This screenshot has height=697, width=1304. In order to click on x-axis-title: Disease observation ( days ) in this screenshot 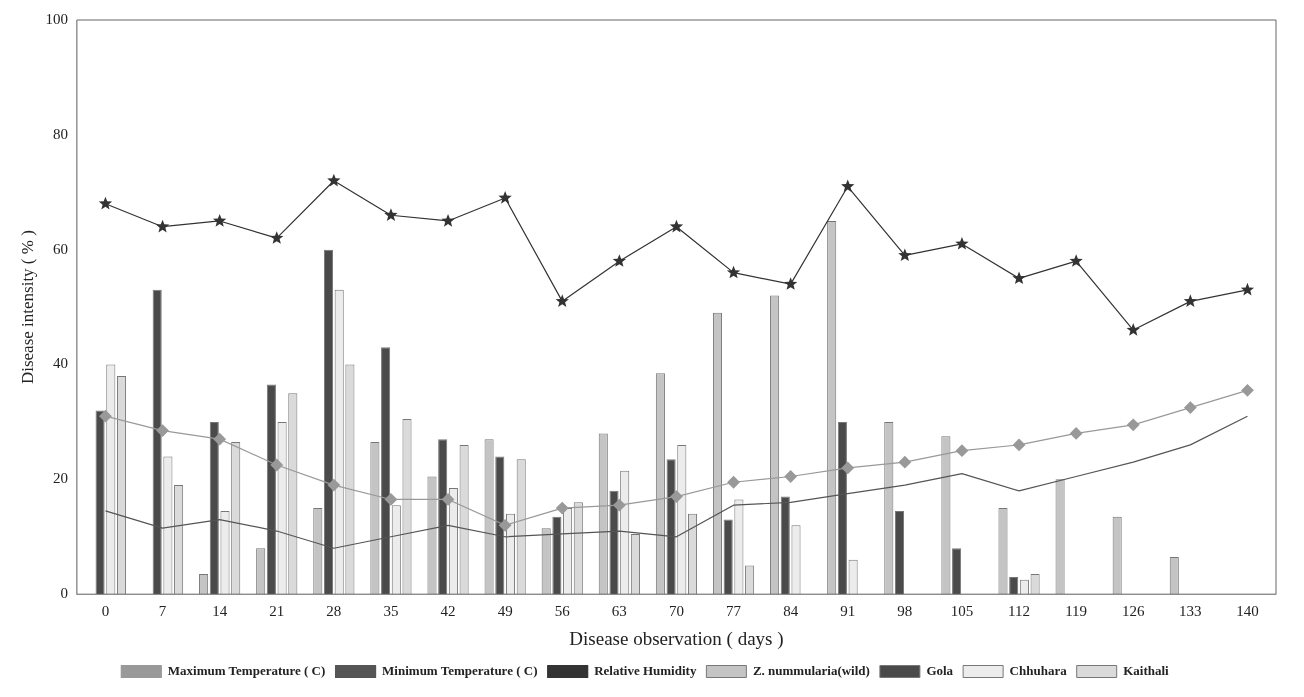, I will do `click(676, 638)`.